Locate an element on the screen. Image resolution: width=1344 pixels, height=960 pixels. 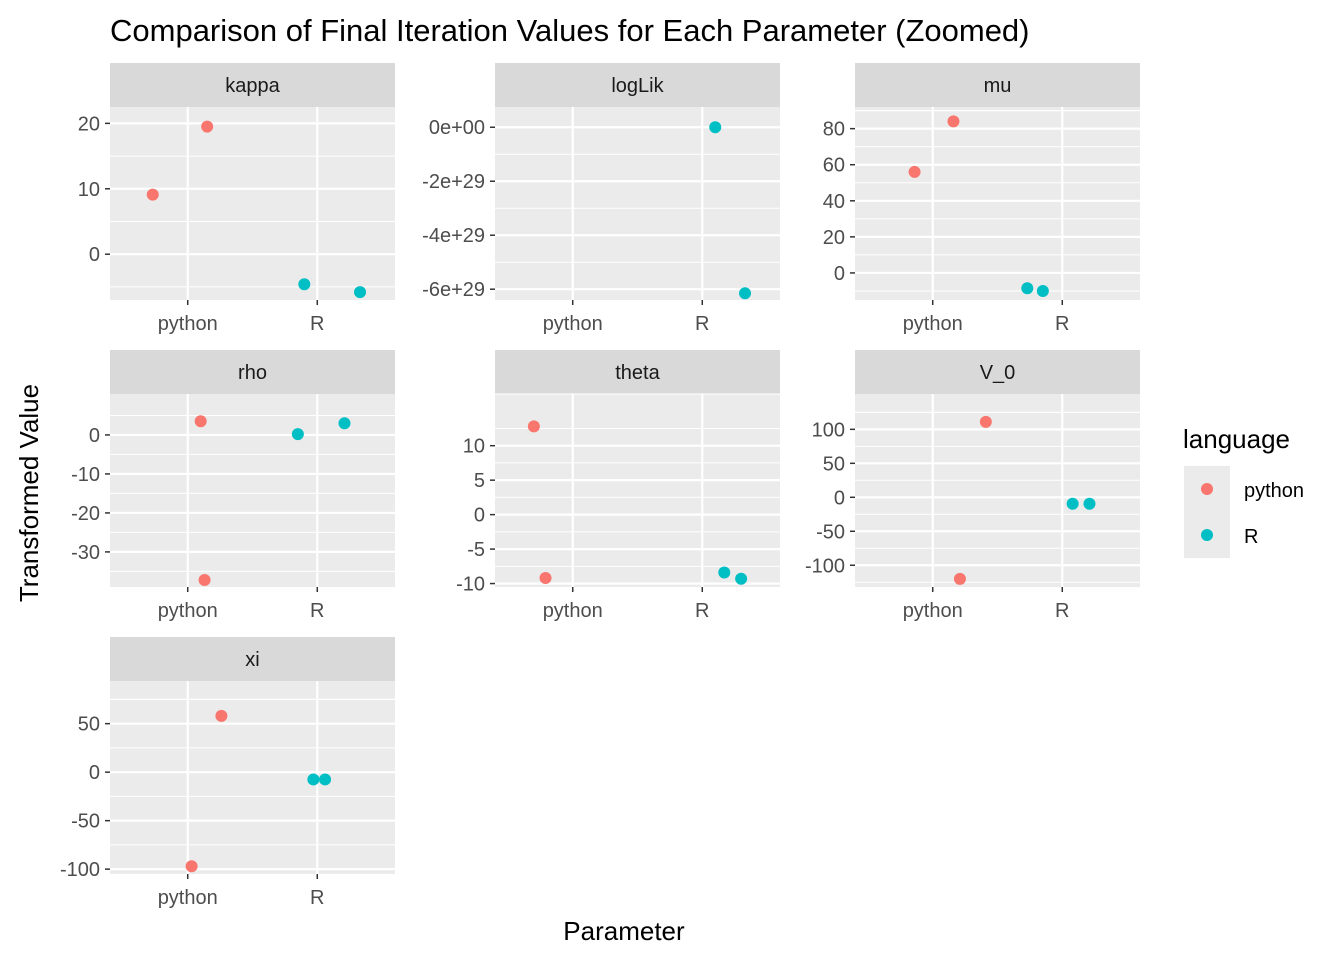
facet-rho: rho -30 -20 -10 0 python R is located at coordinates (233, 486).